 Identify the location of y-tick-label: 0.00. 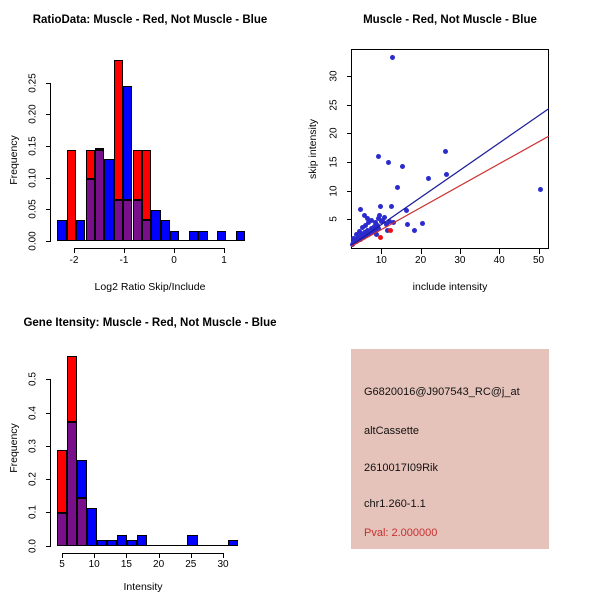
(33, 241).